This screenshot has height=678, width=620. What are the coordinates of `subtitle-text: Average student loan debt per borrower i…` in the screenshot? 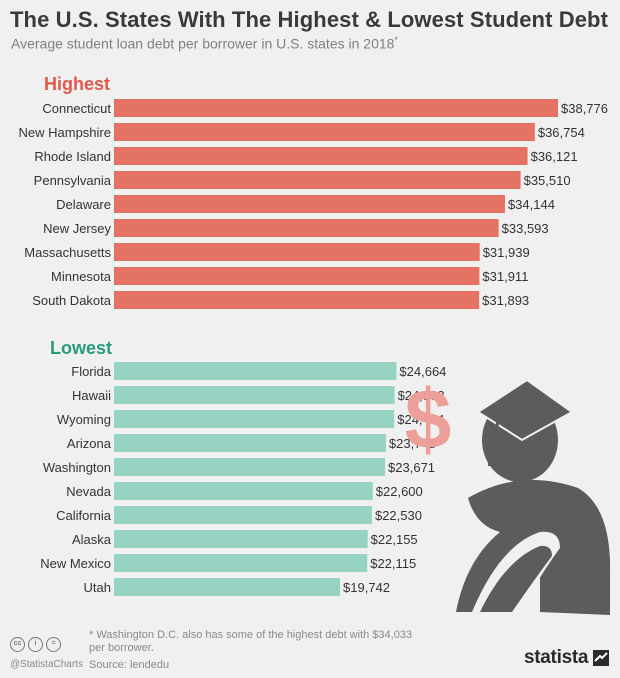 It's located at (203, 43).